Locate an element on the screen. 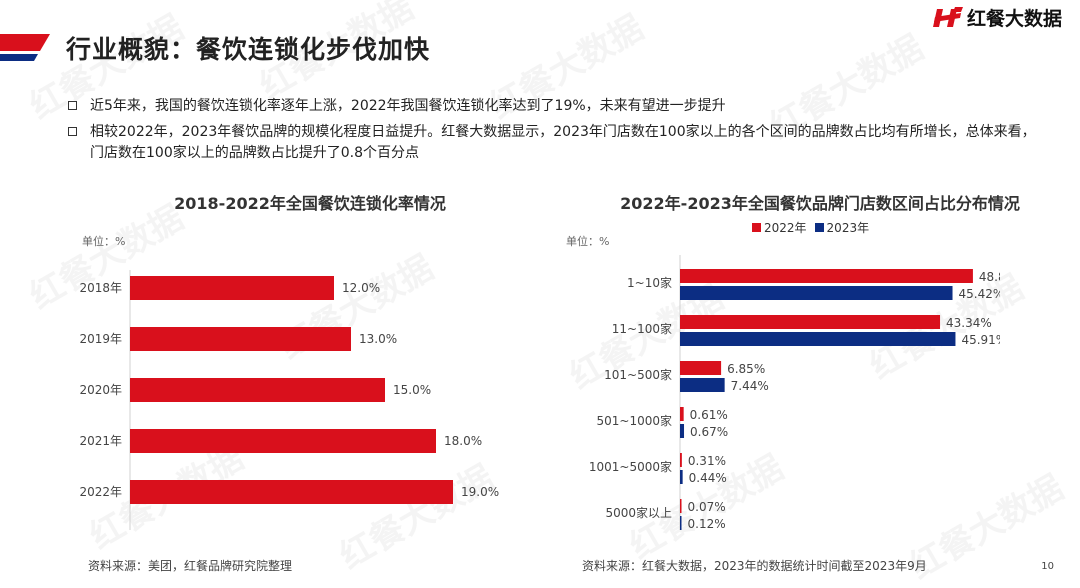 This screenshot has width=1080, height=588. left-chart-unit: 单位：% is located at coordinates (104, 241).